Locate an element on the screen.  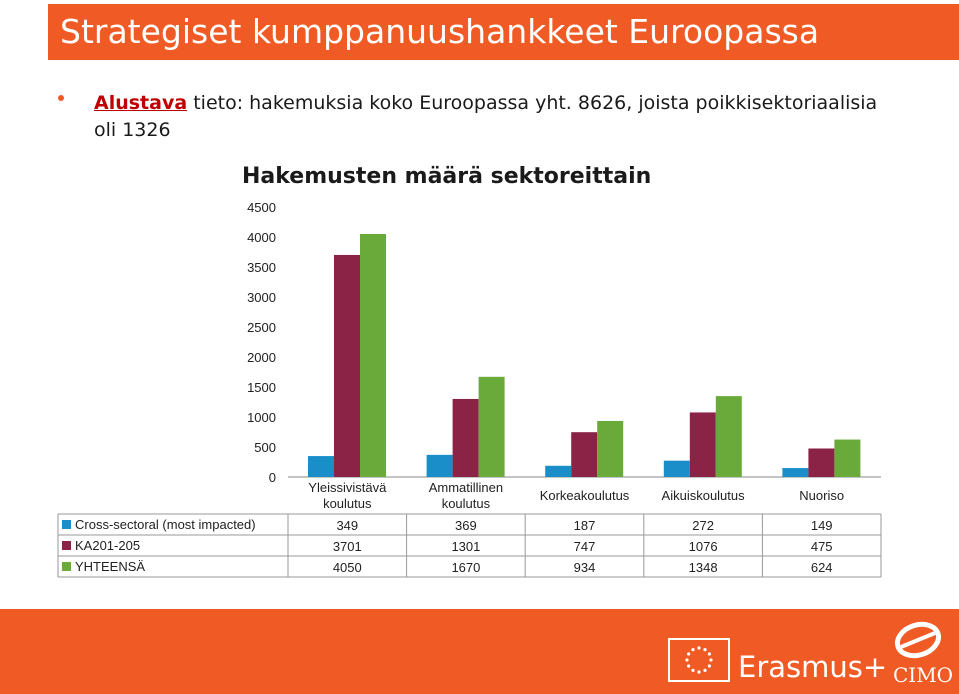
table-cell-value: 349 is located at coordinates (347, 525).